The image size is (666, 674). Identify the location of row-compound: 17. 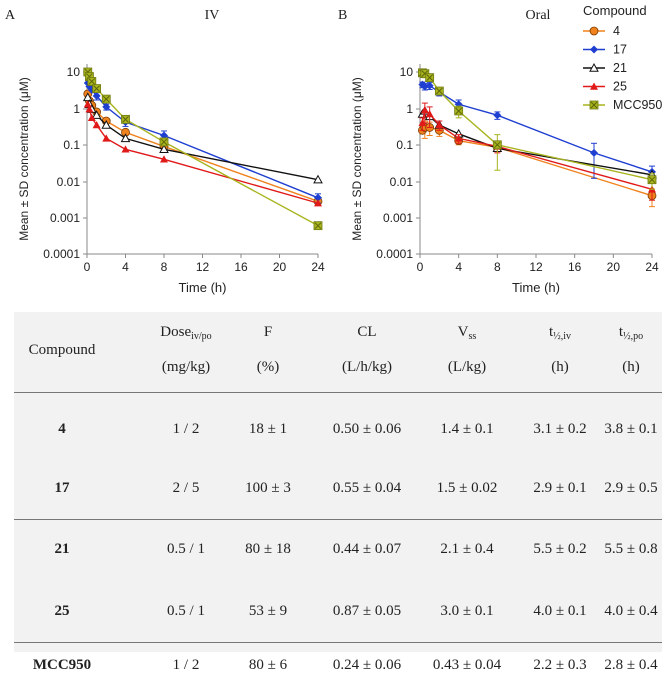
(62, 488).